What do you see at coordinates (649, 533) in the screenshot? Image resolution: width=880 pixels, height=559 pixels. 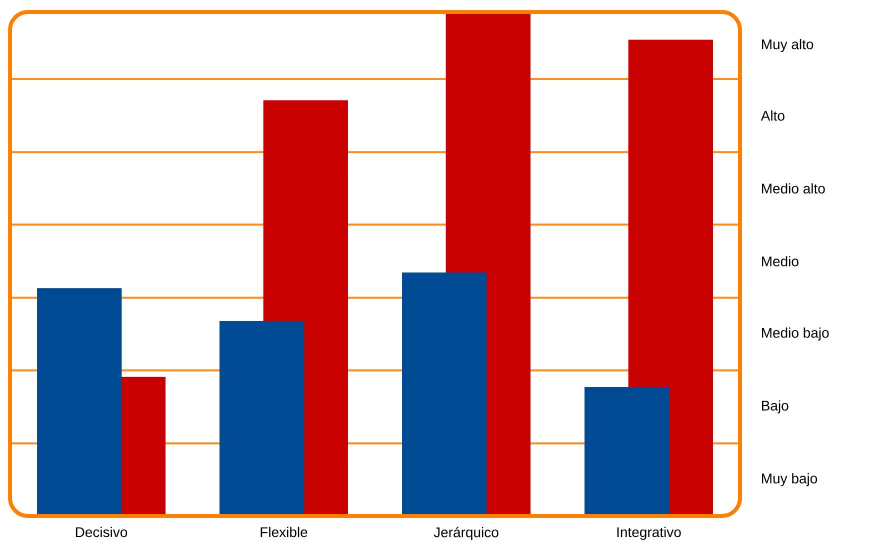 I see `x-tick-label: Integrativo` at bounding box center [649, 533].